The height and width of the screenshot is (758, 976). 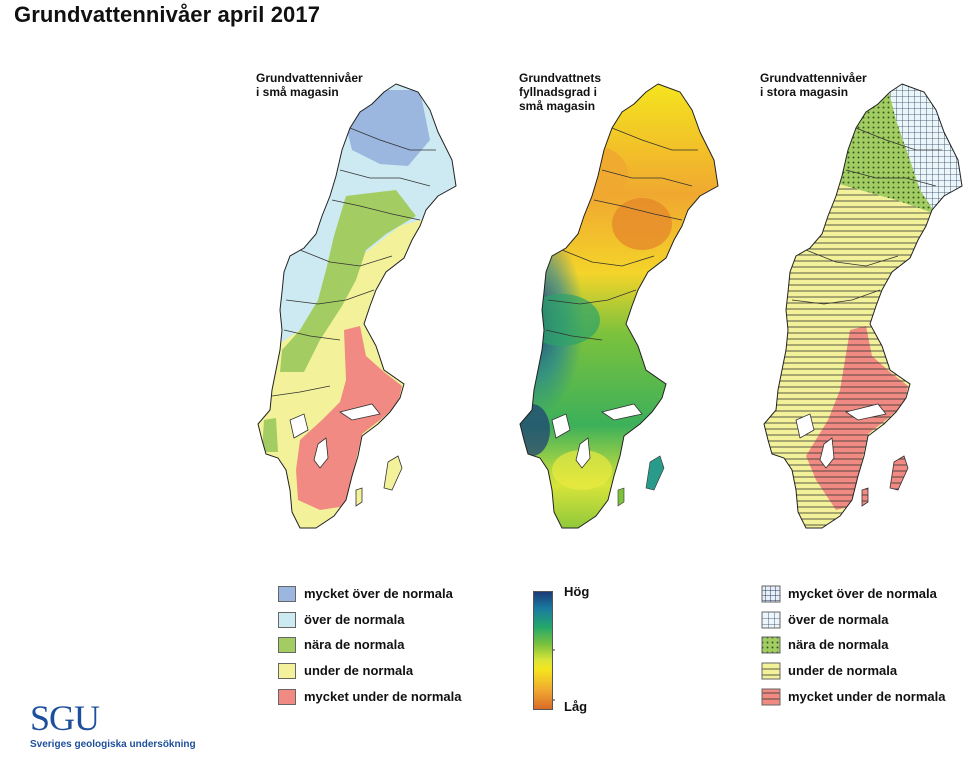 What do you see at coordinates (560, 92) in the screenshot?
I see `map-title-fill-degree: Grundvattnets fyllnadsgrad i små magasin` at bounding box center [560, 92].